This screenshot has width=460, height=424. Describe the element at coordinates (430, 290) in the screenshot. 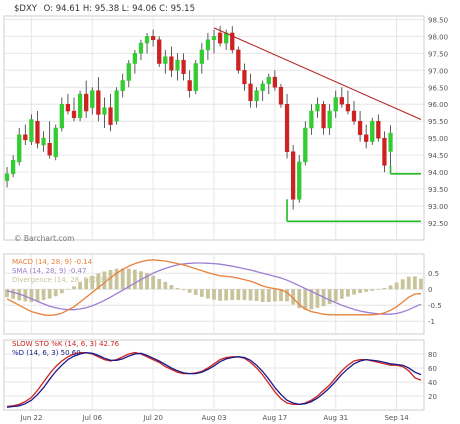

I see `macd-y-tick-label: 0` at that location.